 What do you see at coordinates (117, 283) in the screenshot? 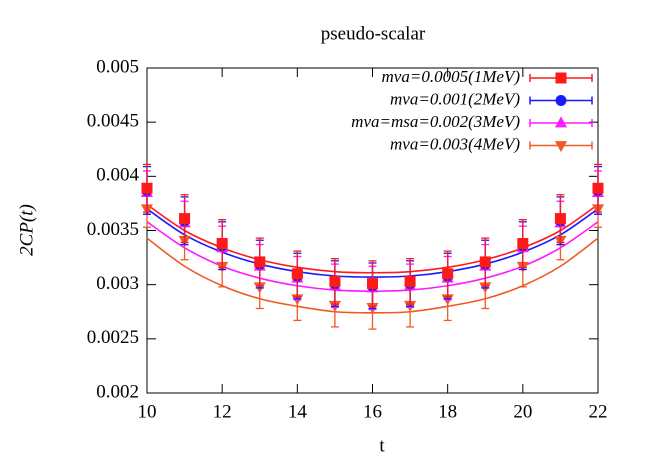
I see `y-tick-label: 0.003` at bounding box center [117, 283].